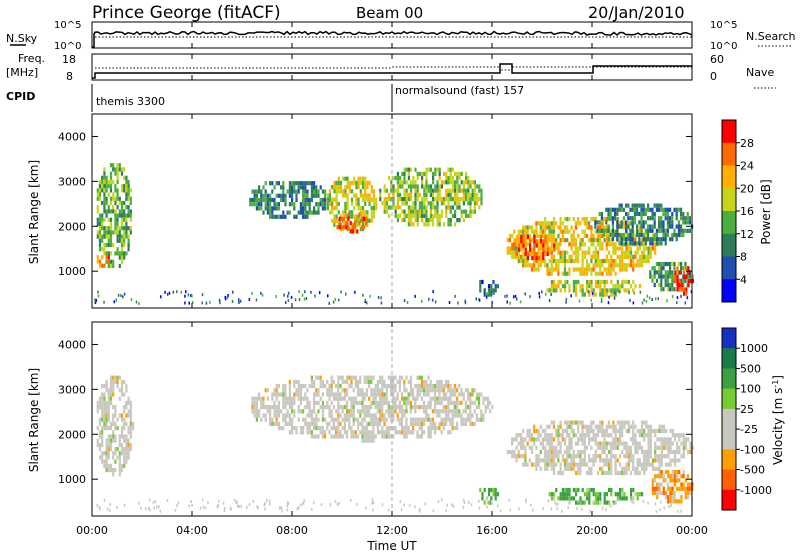 This screenshot has width=800, height=554. What do you see at coordinates (729, 200) in the screenshot?
I see `colorbar-segment` at bounding box center [729, 200].